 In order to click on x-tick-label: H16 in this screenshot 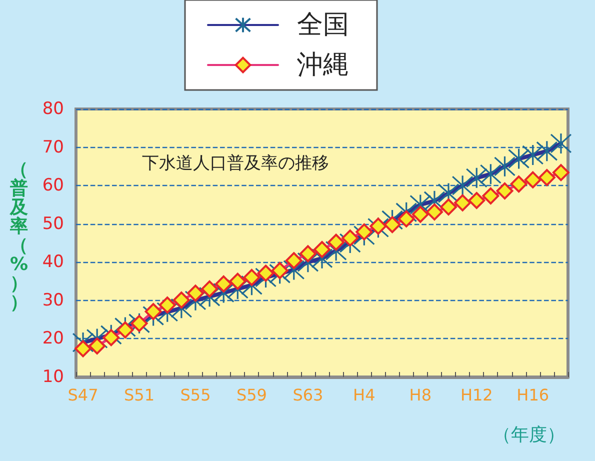, I will do `click(533, 395)`.